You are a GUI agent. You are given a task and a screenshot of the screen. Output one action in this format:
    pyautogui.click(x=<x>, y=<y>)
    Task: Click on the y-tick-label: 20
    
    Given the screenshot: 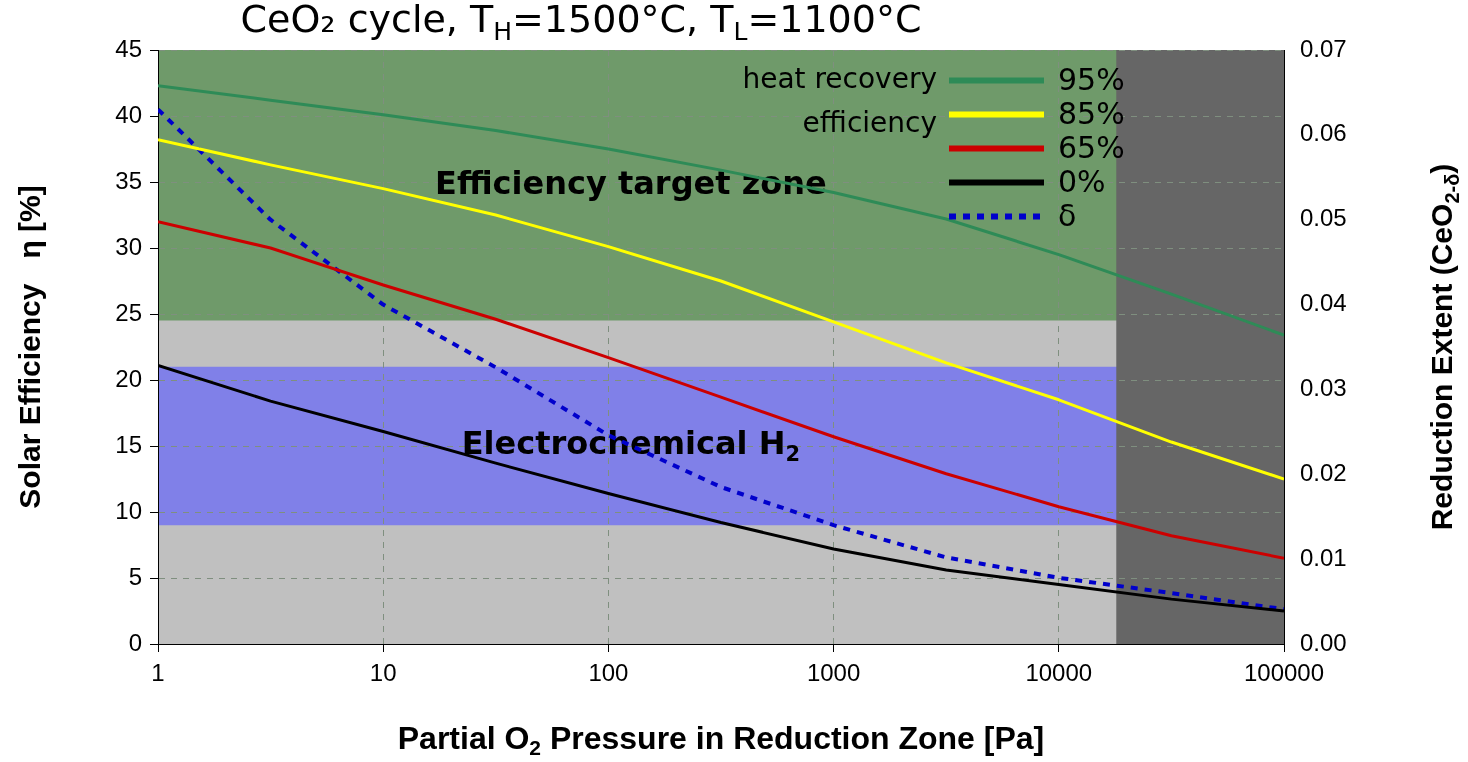 What is the action you would take?
    pyautogui.click(x=128, y=378)
    